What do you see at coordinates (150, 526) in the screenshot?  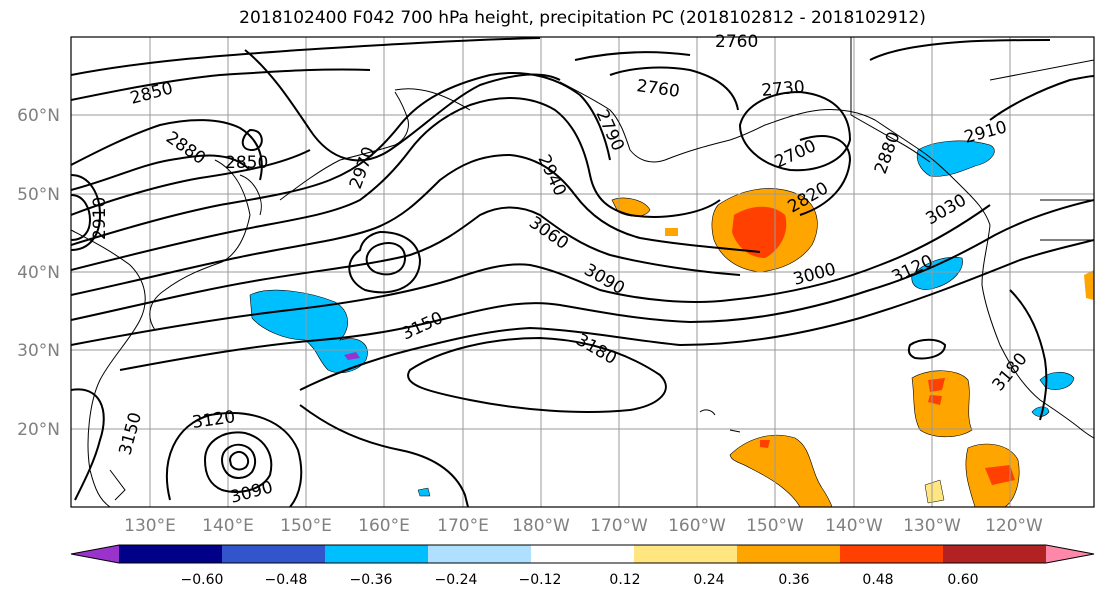 I see `lon-label: 130°E` at bounding box center [150, 526].